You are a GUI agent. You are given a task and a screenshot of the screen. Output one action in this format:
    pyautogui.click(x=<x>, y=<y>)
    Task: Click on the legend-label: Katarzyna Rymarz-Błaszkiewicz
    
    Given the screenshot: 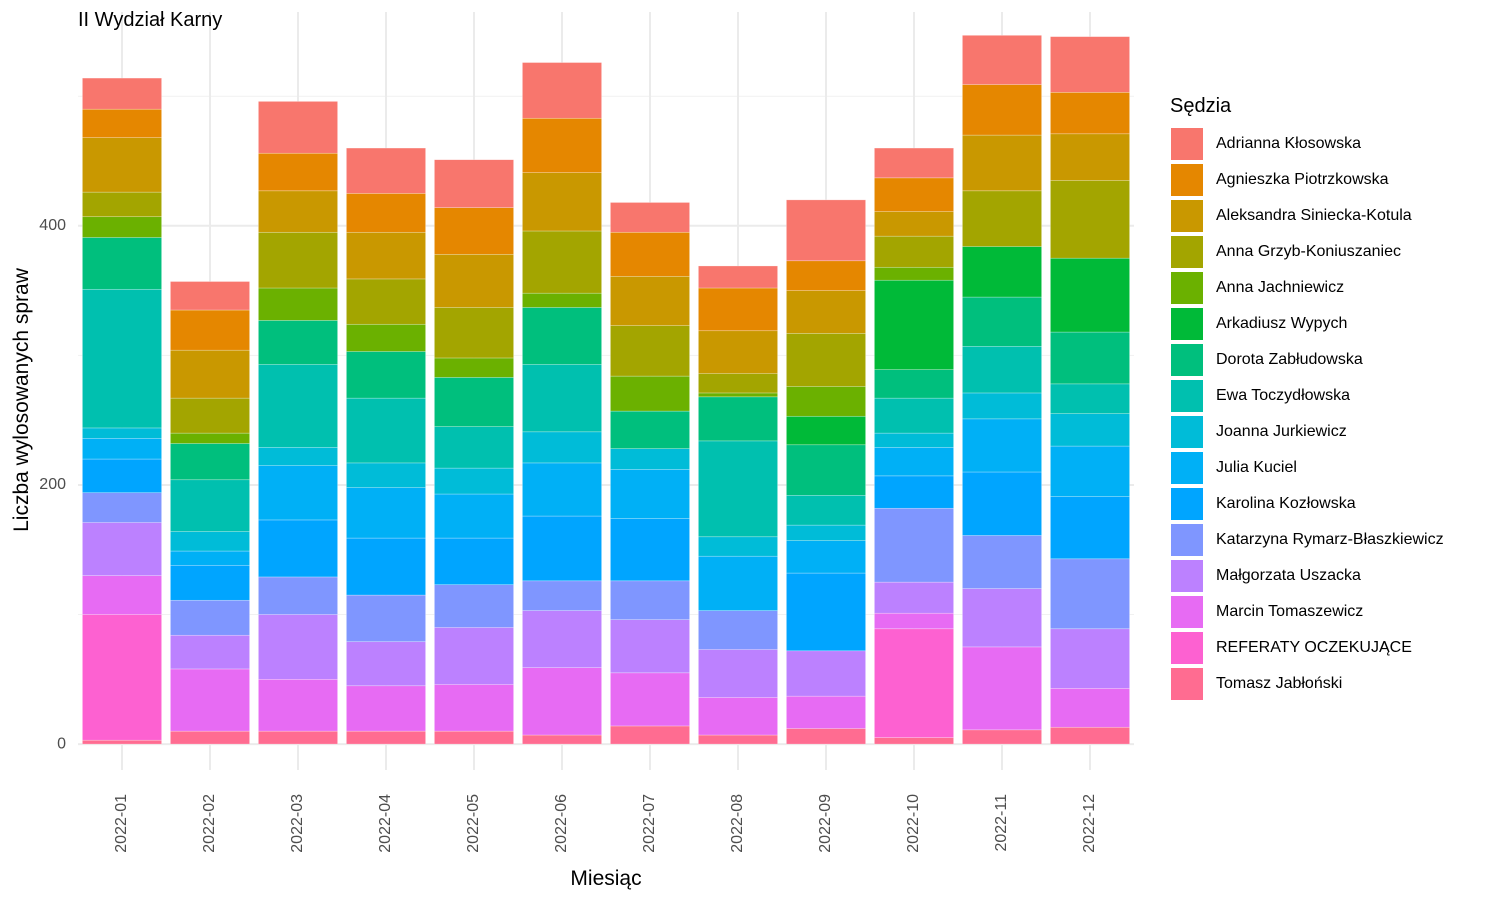 What is the action you would take?
    pyautogui.click(x=1330, y=539)
    